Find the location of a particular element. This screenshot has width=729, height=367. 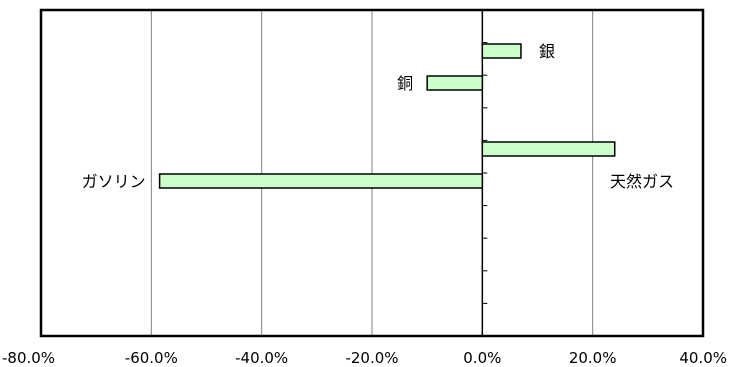

x-tick-label: 20.0% is located at coordinates (593, 358).